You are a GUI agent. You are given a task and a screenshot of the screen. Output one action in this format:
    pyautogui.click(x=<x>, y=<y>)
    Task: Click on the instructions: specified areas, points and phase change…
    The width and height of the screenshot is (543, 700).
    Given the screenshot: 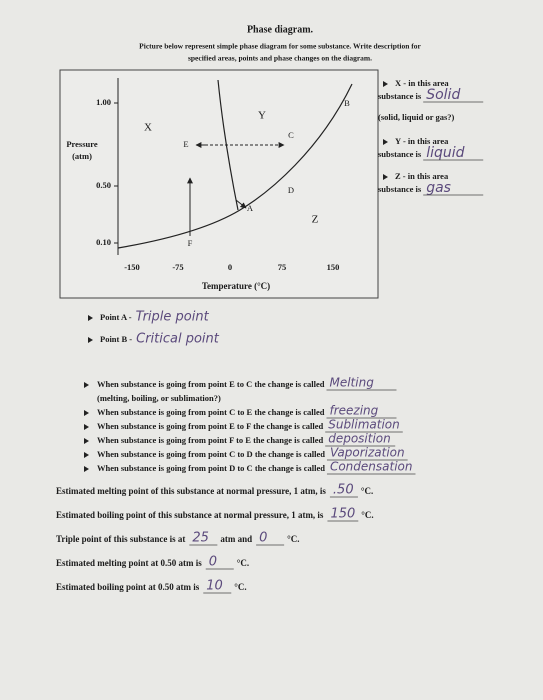 What is the action you would take?
    pyautogui.click(x=280, y=58)
    